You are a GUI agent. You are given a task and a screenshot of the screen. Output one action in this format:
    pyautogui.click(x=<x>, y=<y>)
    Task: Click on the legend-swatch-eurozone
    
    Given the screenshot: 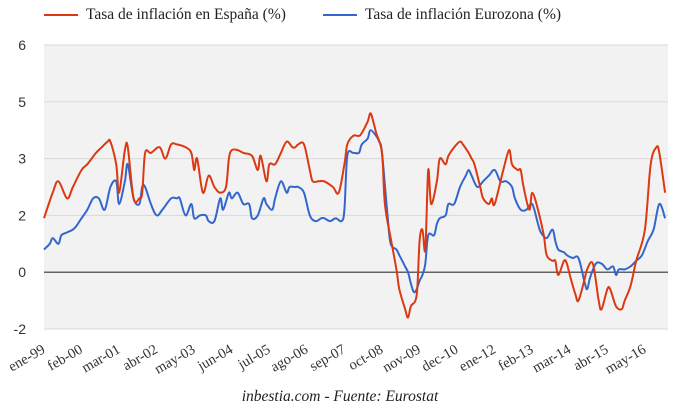 What is the action you would take?
    pyautogui.click(x=340, y=15)
    